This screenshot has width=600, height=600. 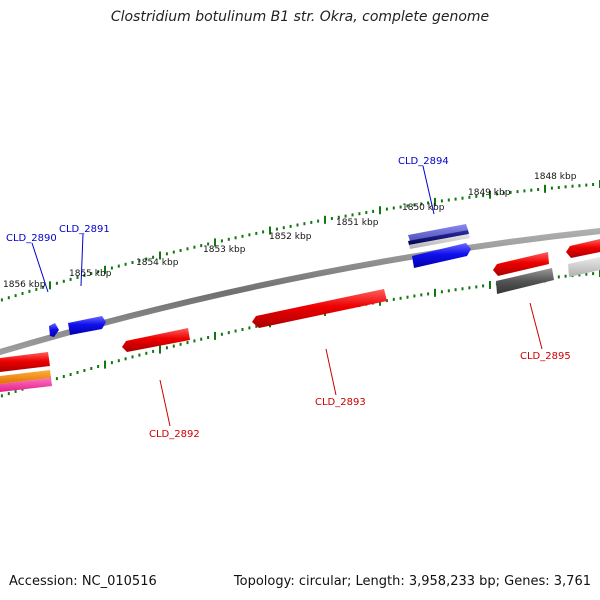 What do you see at coordinates (423, 161) in the screenshot?
I see `gene-label-cld-2894: CLD_2894` at bounding box center [423, 161].